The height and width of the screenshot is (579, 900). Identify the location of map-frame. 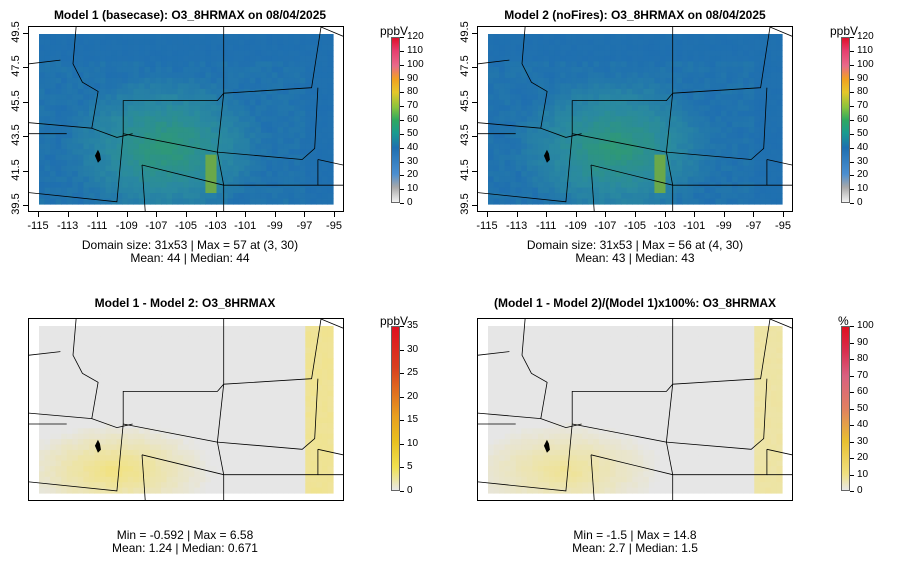
(186, 119).